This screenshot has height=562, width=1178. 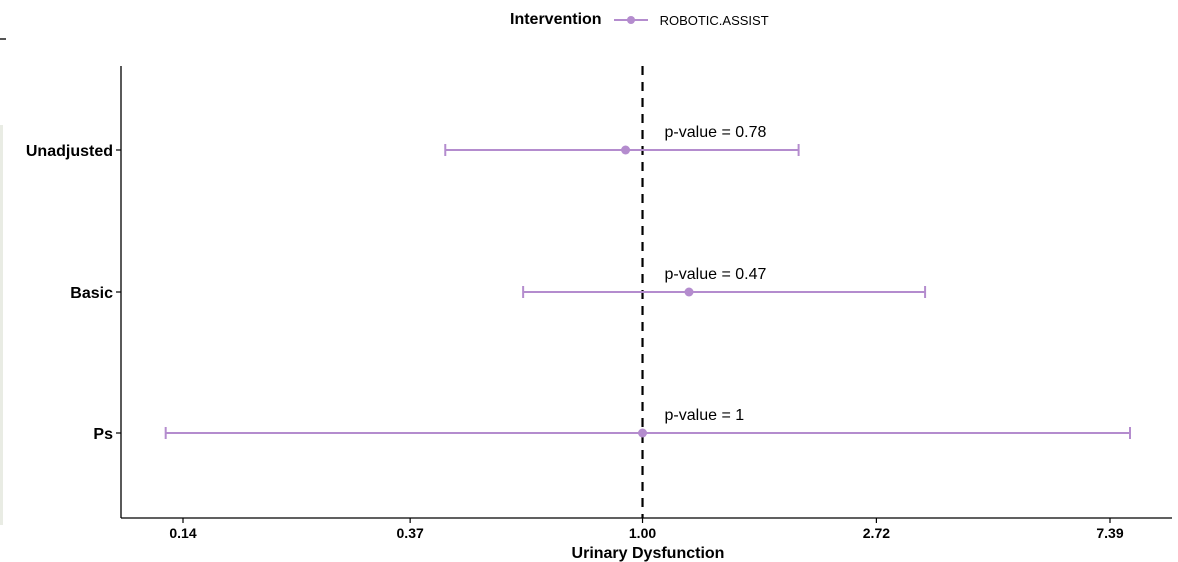 I want to click on legend-title: Intervention, so click(x=556, y=19).